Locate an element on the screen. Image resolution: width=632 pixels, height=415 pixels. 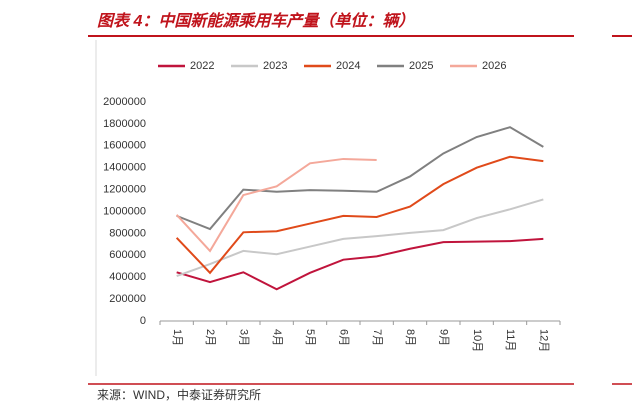
y-tick-label: 2000000 is located at coordinates (124, 102).